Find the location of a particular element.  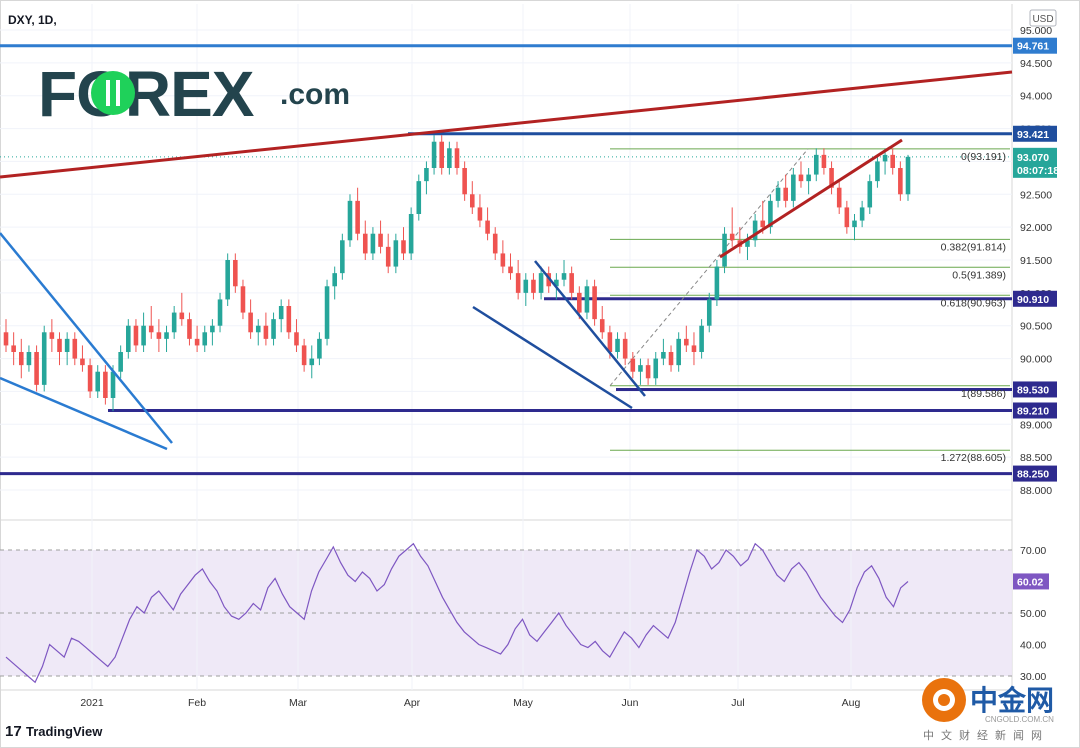

rsi-tick-label: 50.00 is located at coordinates (1033, 614).